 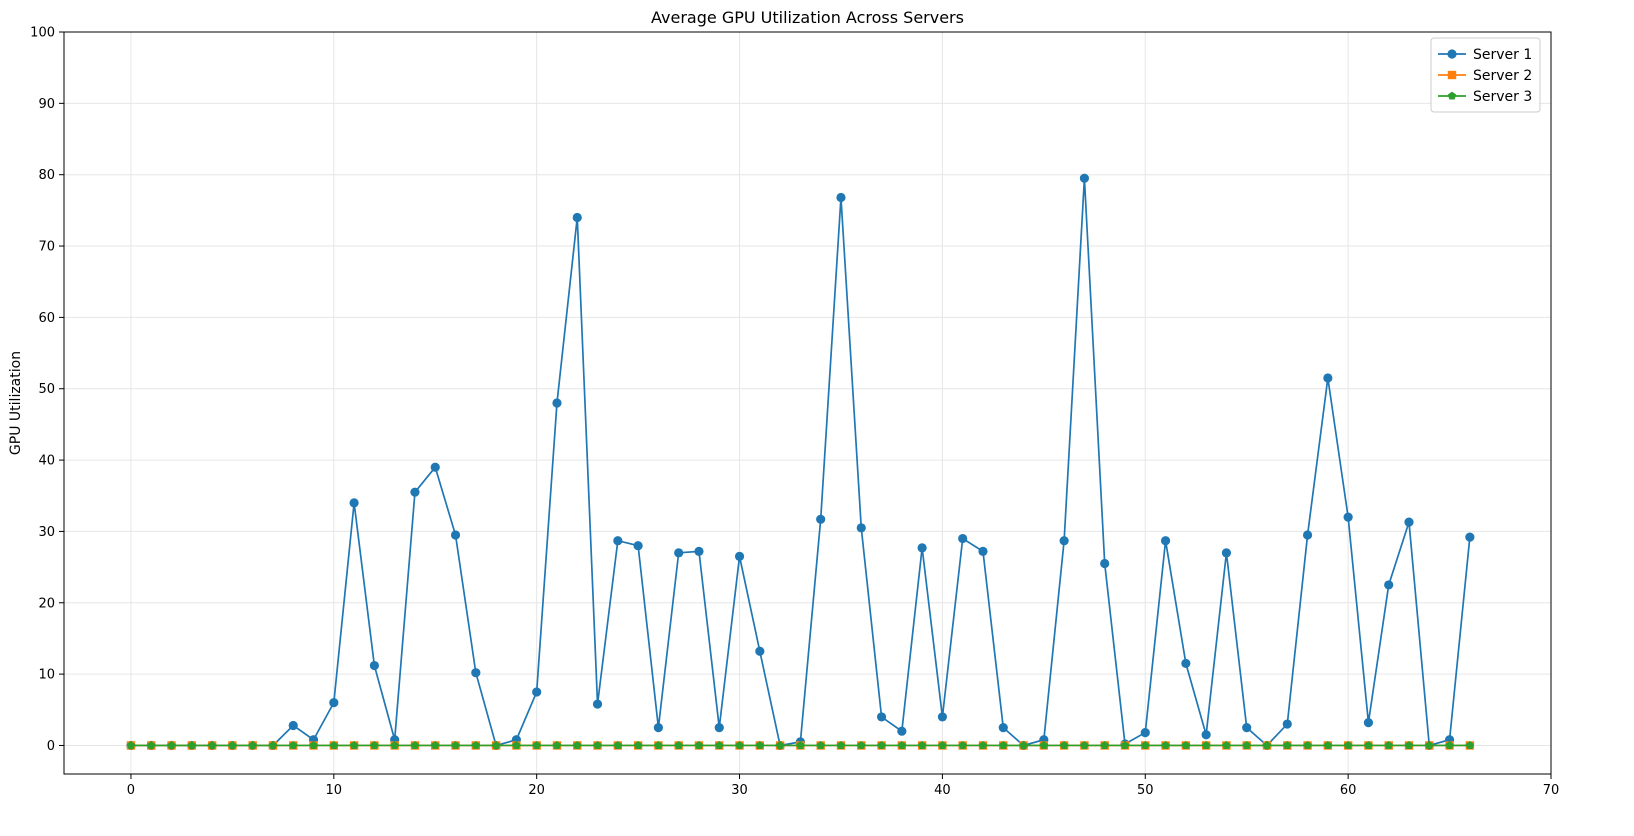 What do you see at coordinates (1551, 790) in the screenshot?
I see `x-tick-label: 70` at bounding box center [1551, 790].